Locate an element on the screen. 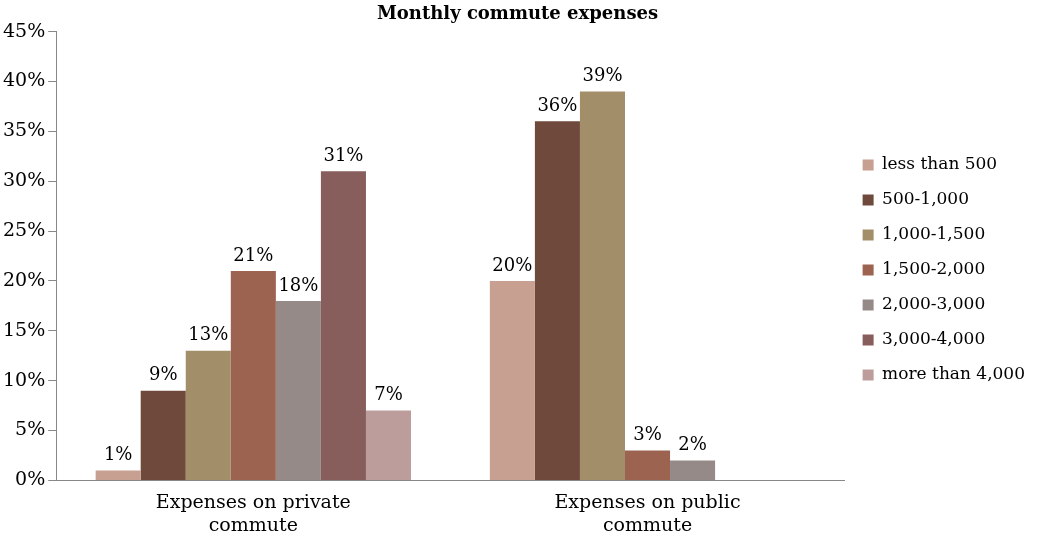  y-tick-label: 15% is located at coordinates (24, 328).